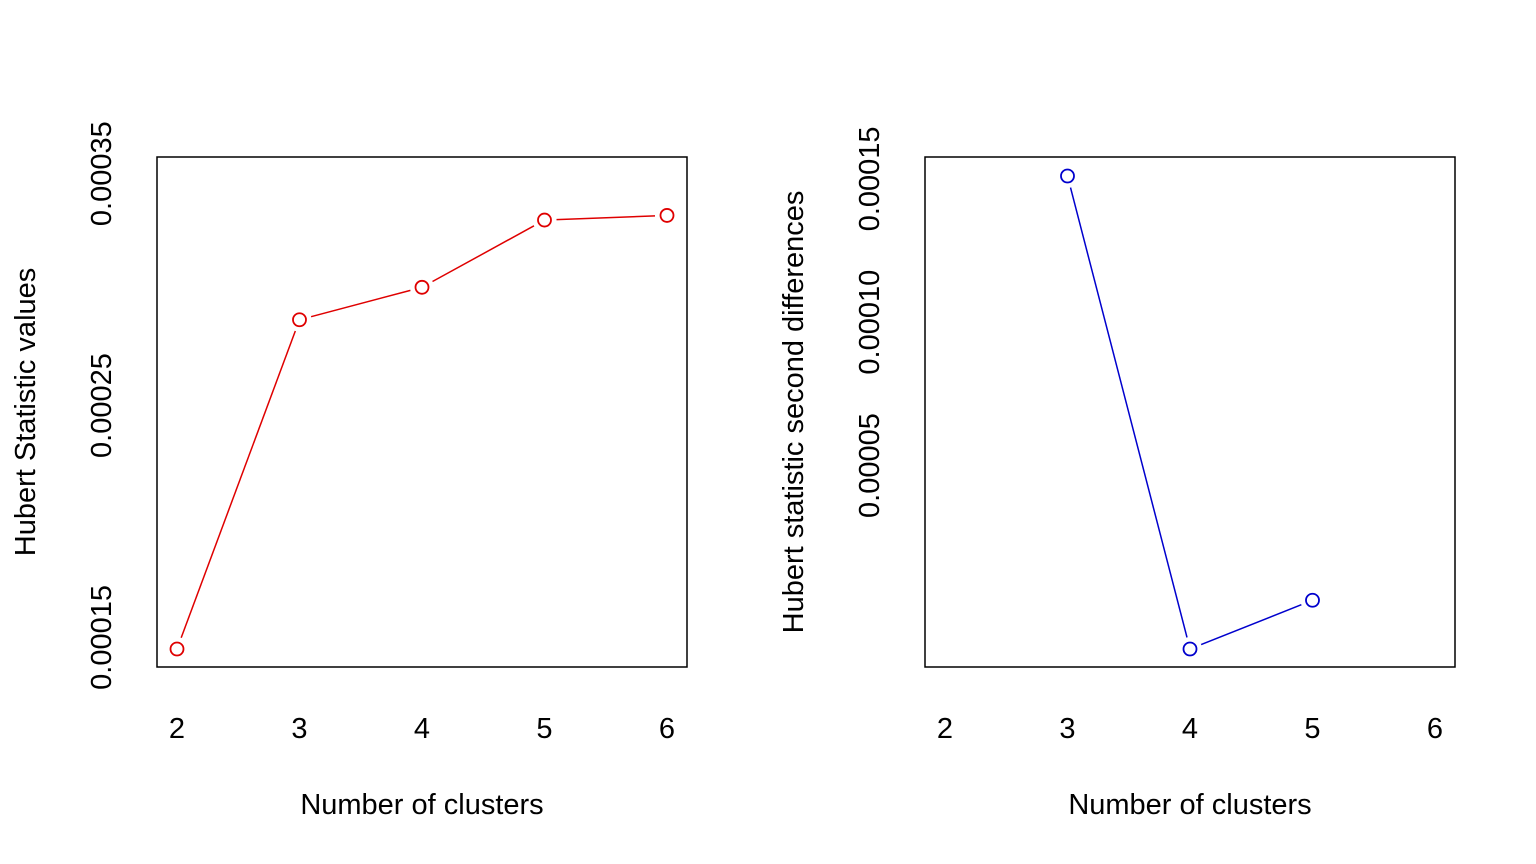  I want to click on y-tick-label: 0.00035, so click(102, 173).